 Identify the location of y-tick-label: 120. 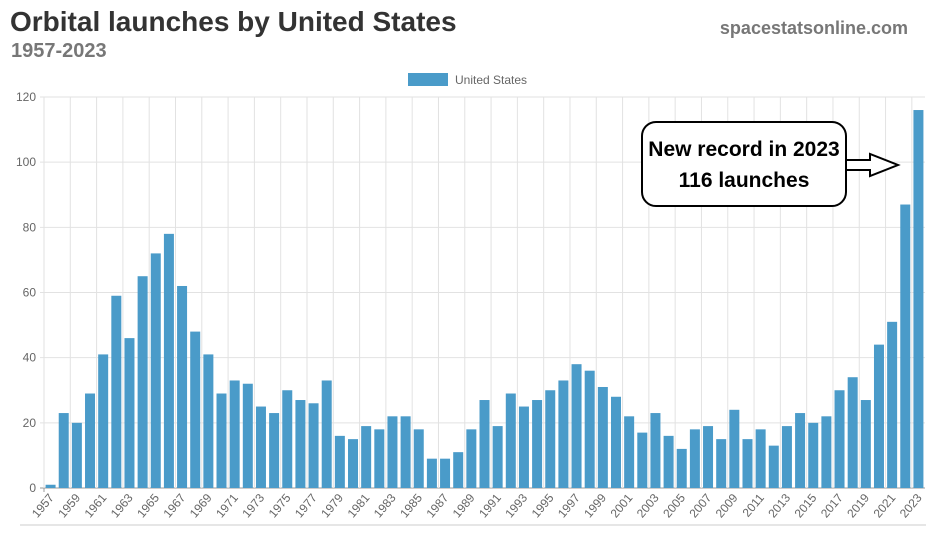
(26, 97).